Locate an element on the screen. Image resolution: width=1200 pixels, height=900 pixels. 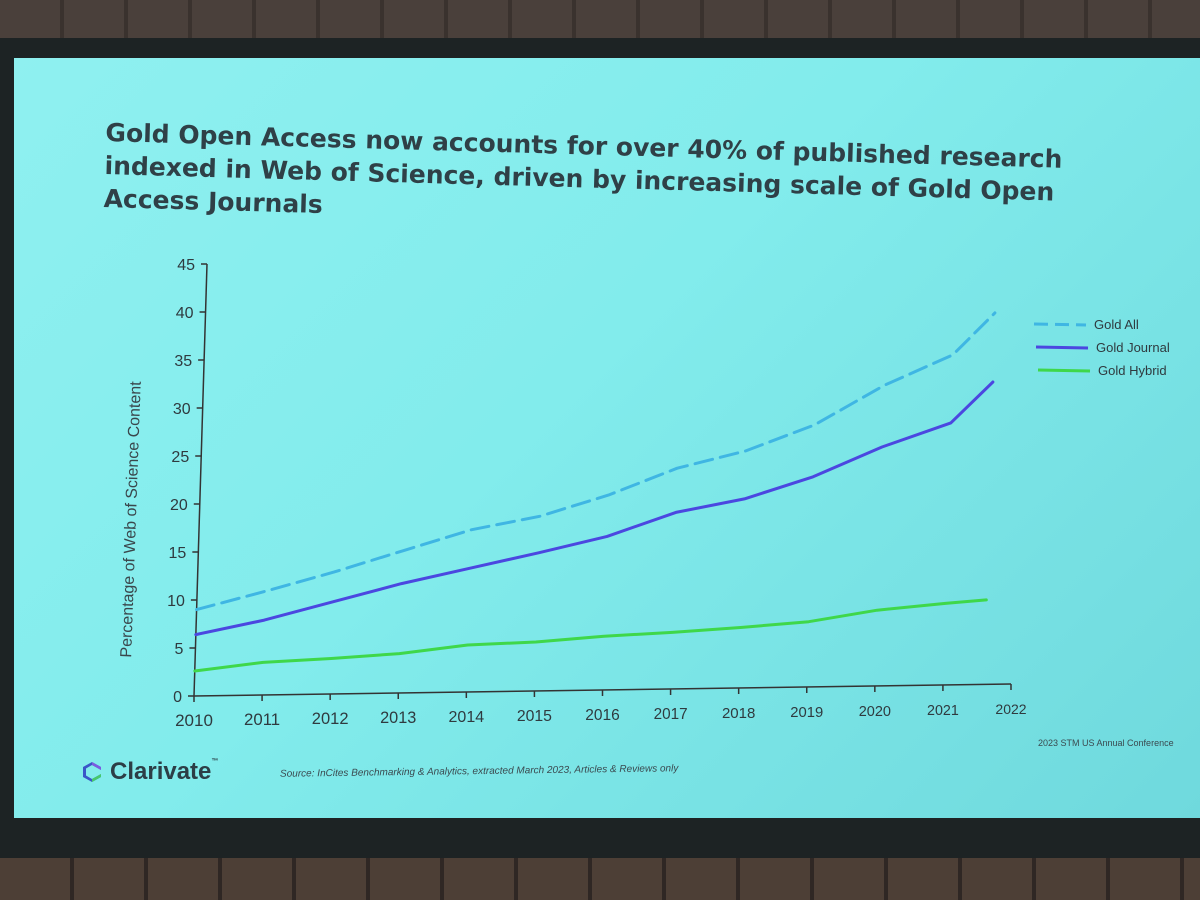
x-tick-label: 2016 is located at coordinates (602, 715).